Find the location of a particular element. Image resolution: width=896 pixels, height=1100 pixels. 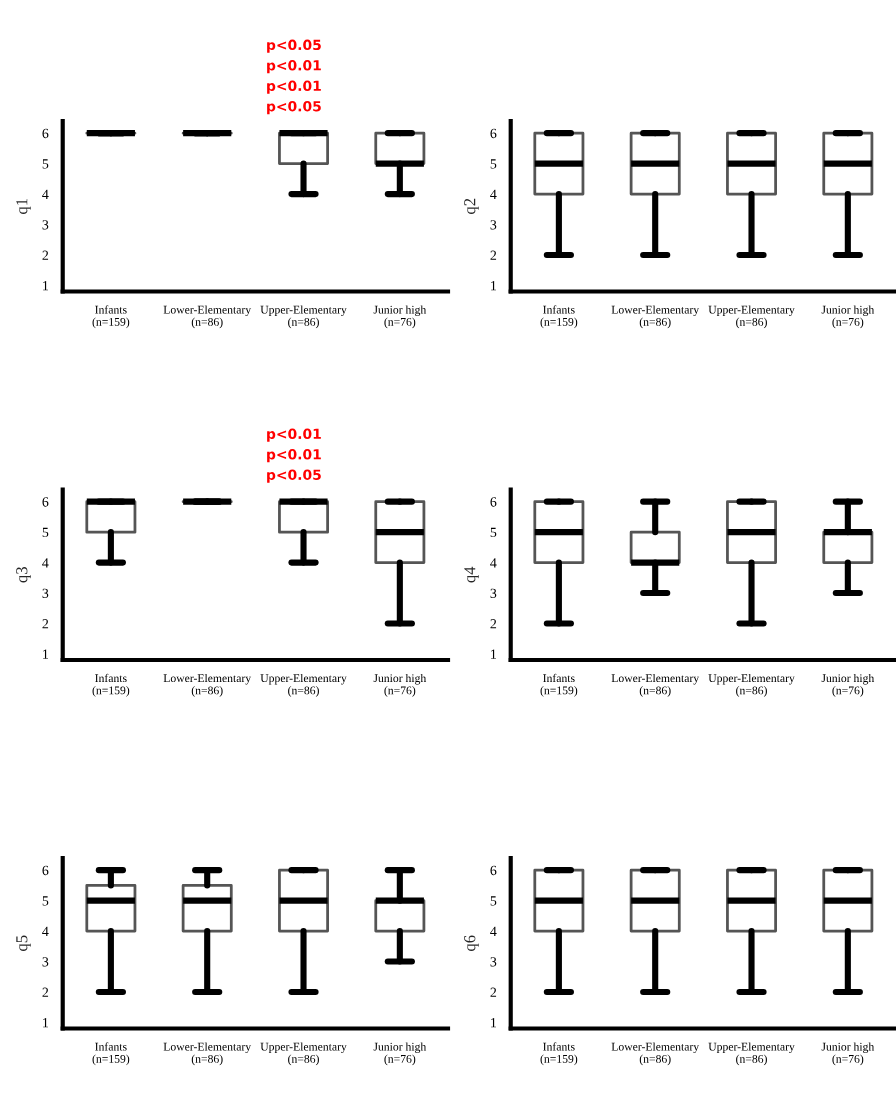

y-axis-title: q5 is located at coordinates (23, 943).